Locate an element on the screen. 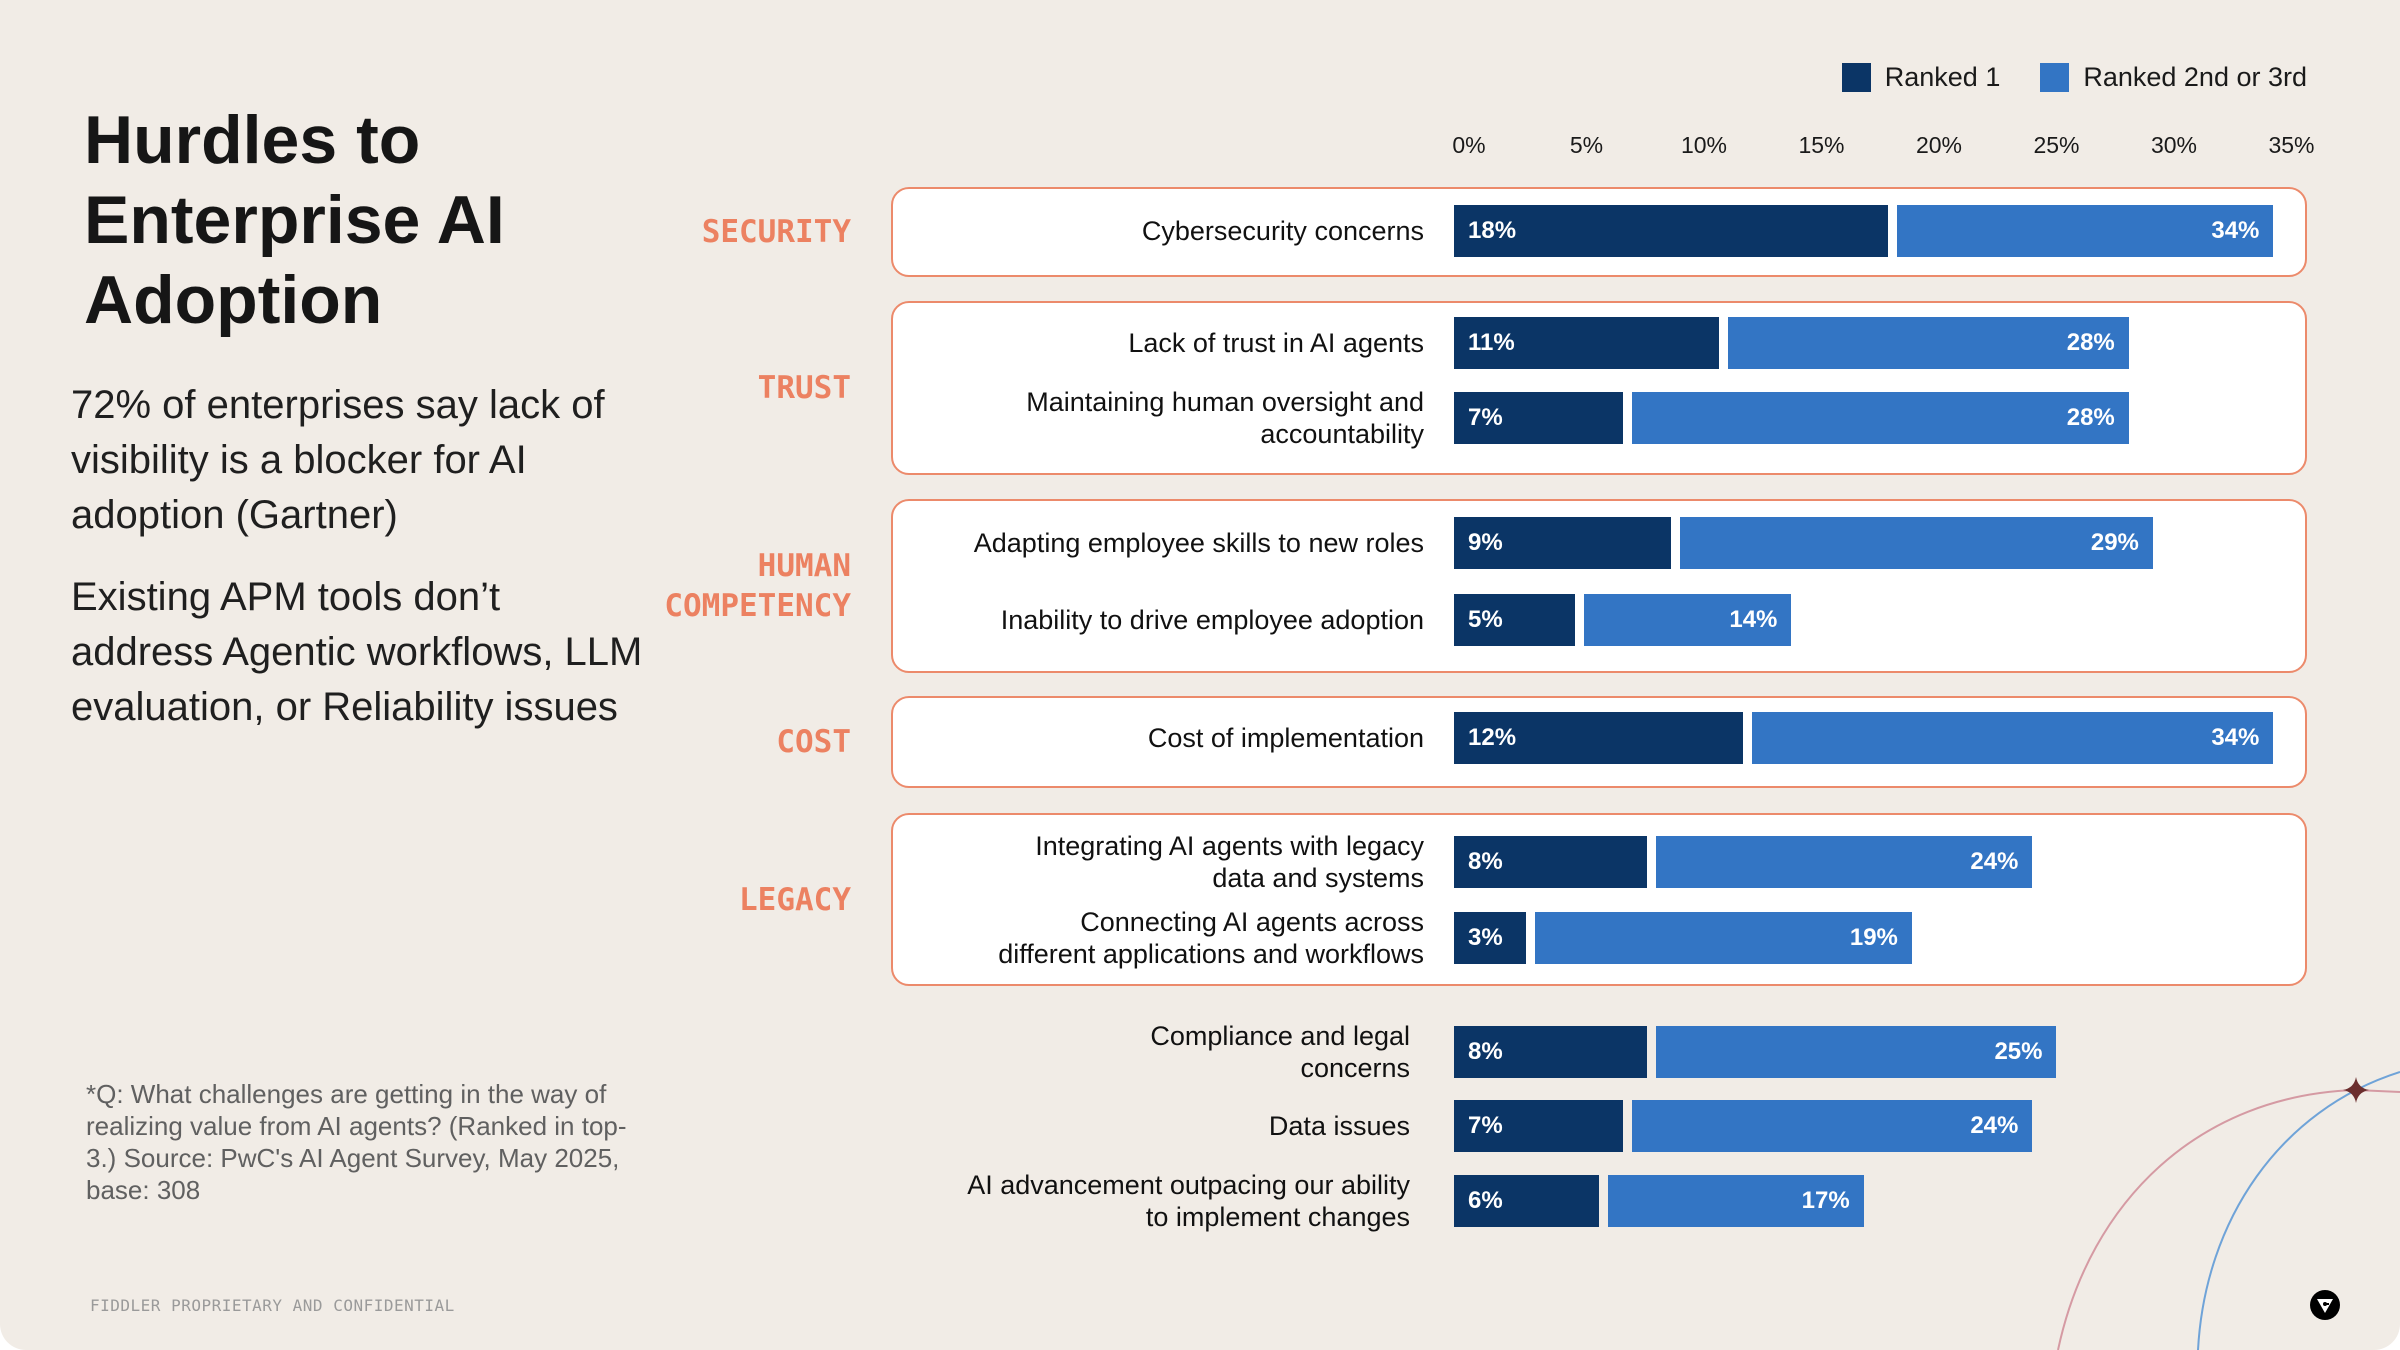  legend-label: Ranked 1 is located at coordinates (1942, 77).